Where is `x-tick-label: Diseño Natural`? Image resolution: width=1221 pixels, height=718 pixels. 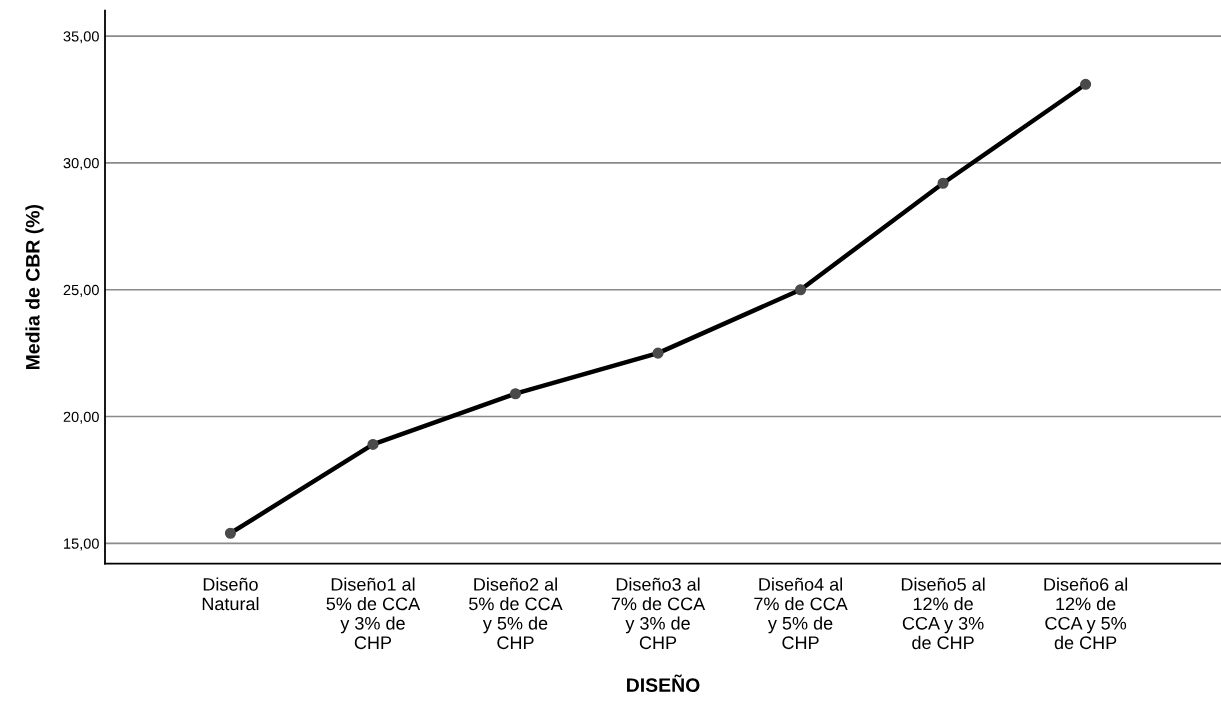 x-tick-label: Diseño Natural is located at coordinates (230, 594).